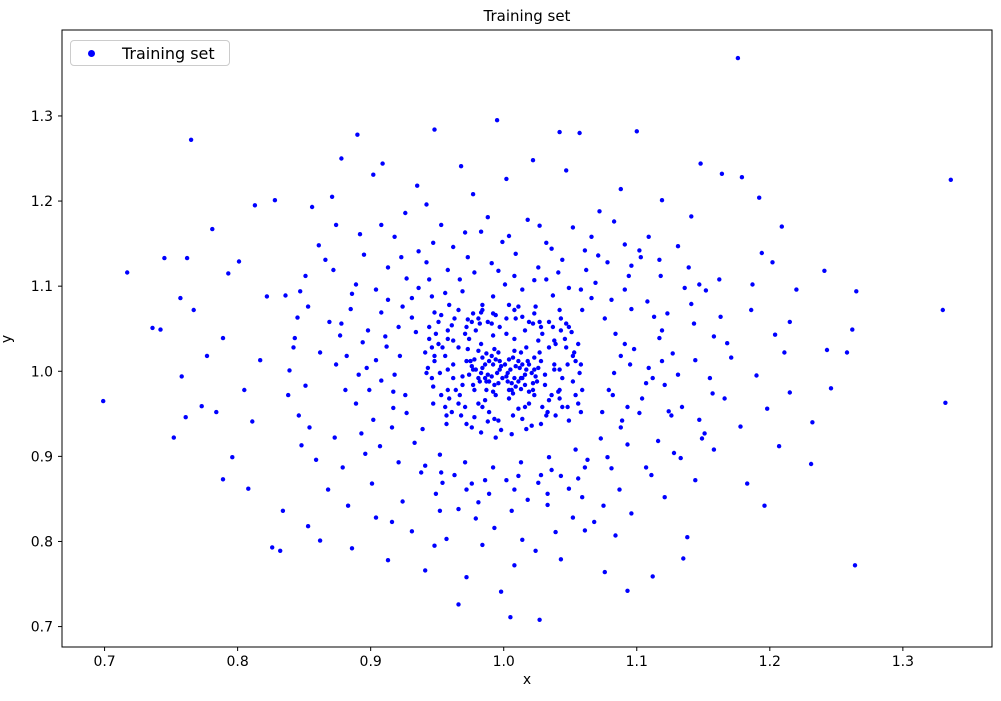  I want to click on legend-marker-dot-icon, so click(91, 53).